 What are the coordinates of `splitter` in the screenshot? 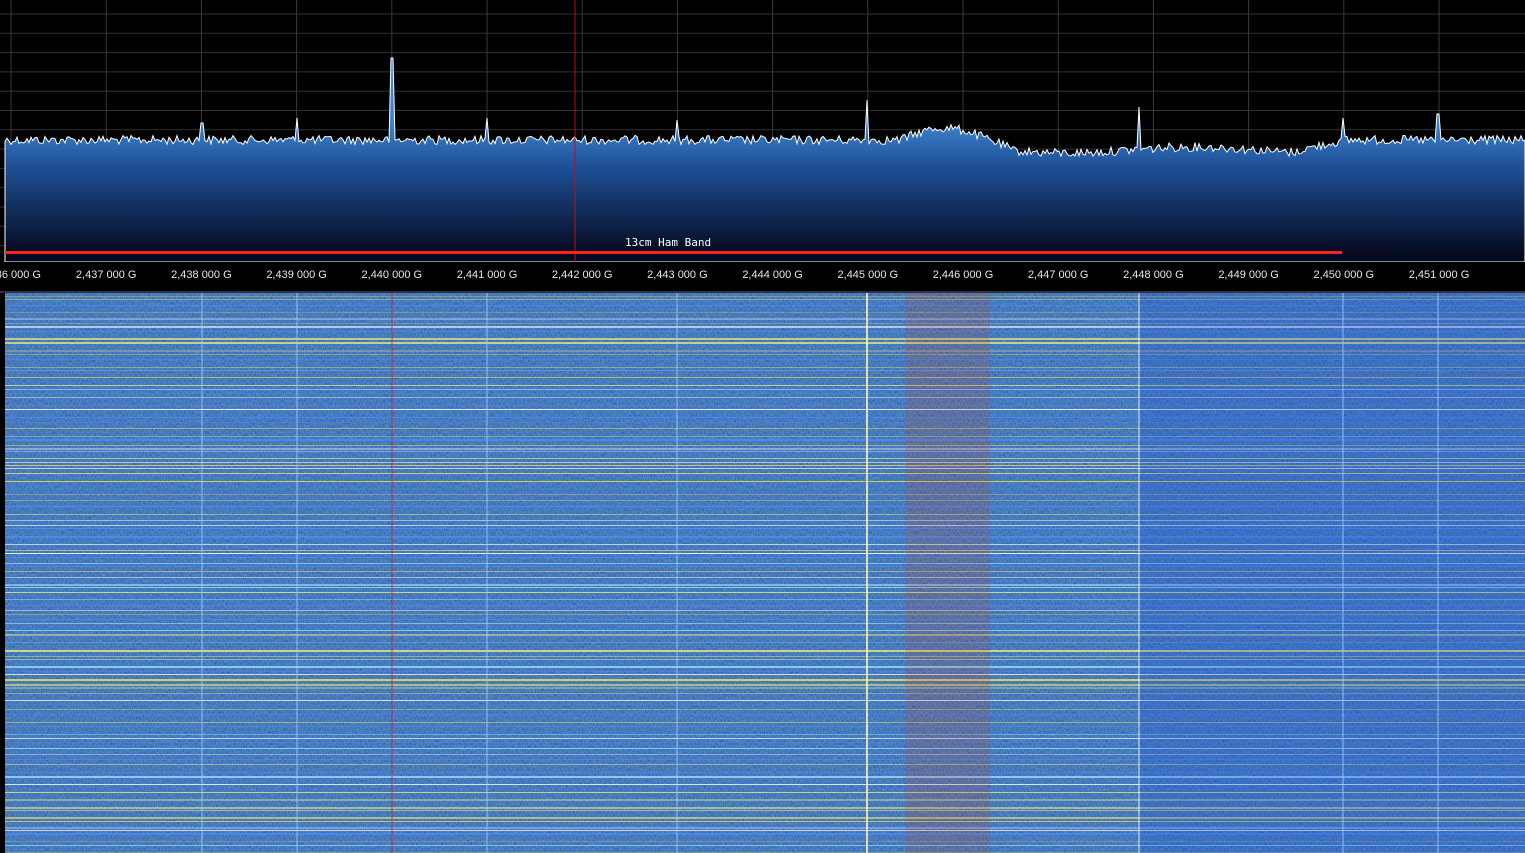 It's located at (762, 292).